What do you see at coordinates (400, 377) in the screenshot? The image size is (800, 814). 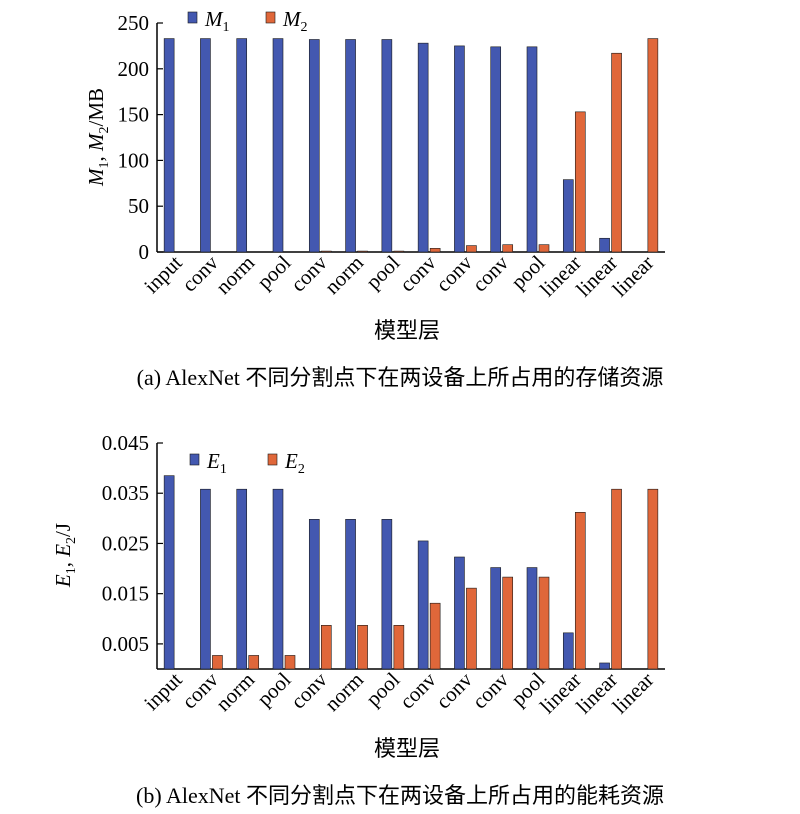 I see `caption-storage-chart: (a) AlexNet 不同分割点下在两设备上所占用的存储资源` at bounding box center [400, 377].